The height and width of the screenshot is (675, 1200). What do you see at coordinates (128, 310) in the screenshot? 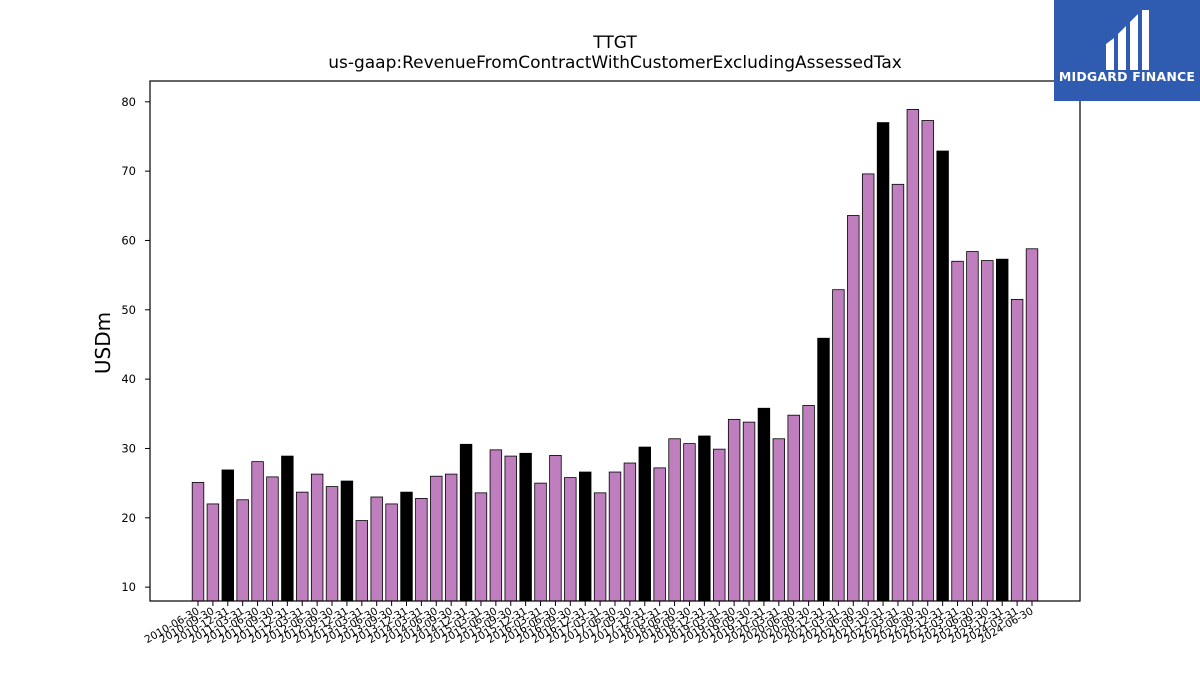
I see `y-tick-label: 50` at bounding box center [128, 310].